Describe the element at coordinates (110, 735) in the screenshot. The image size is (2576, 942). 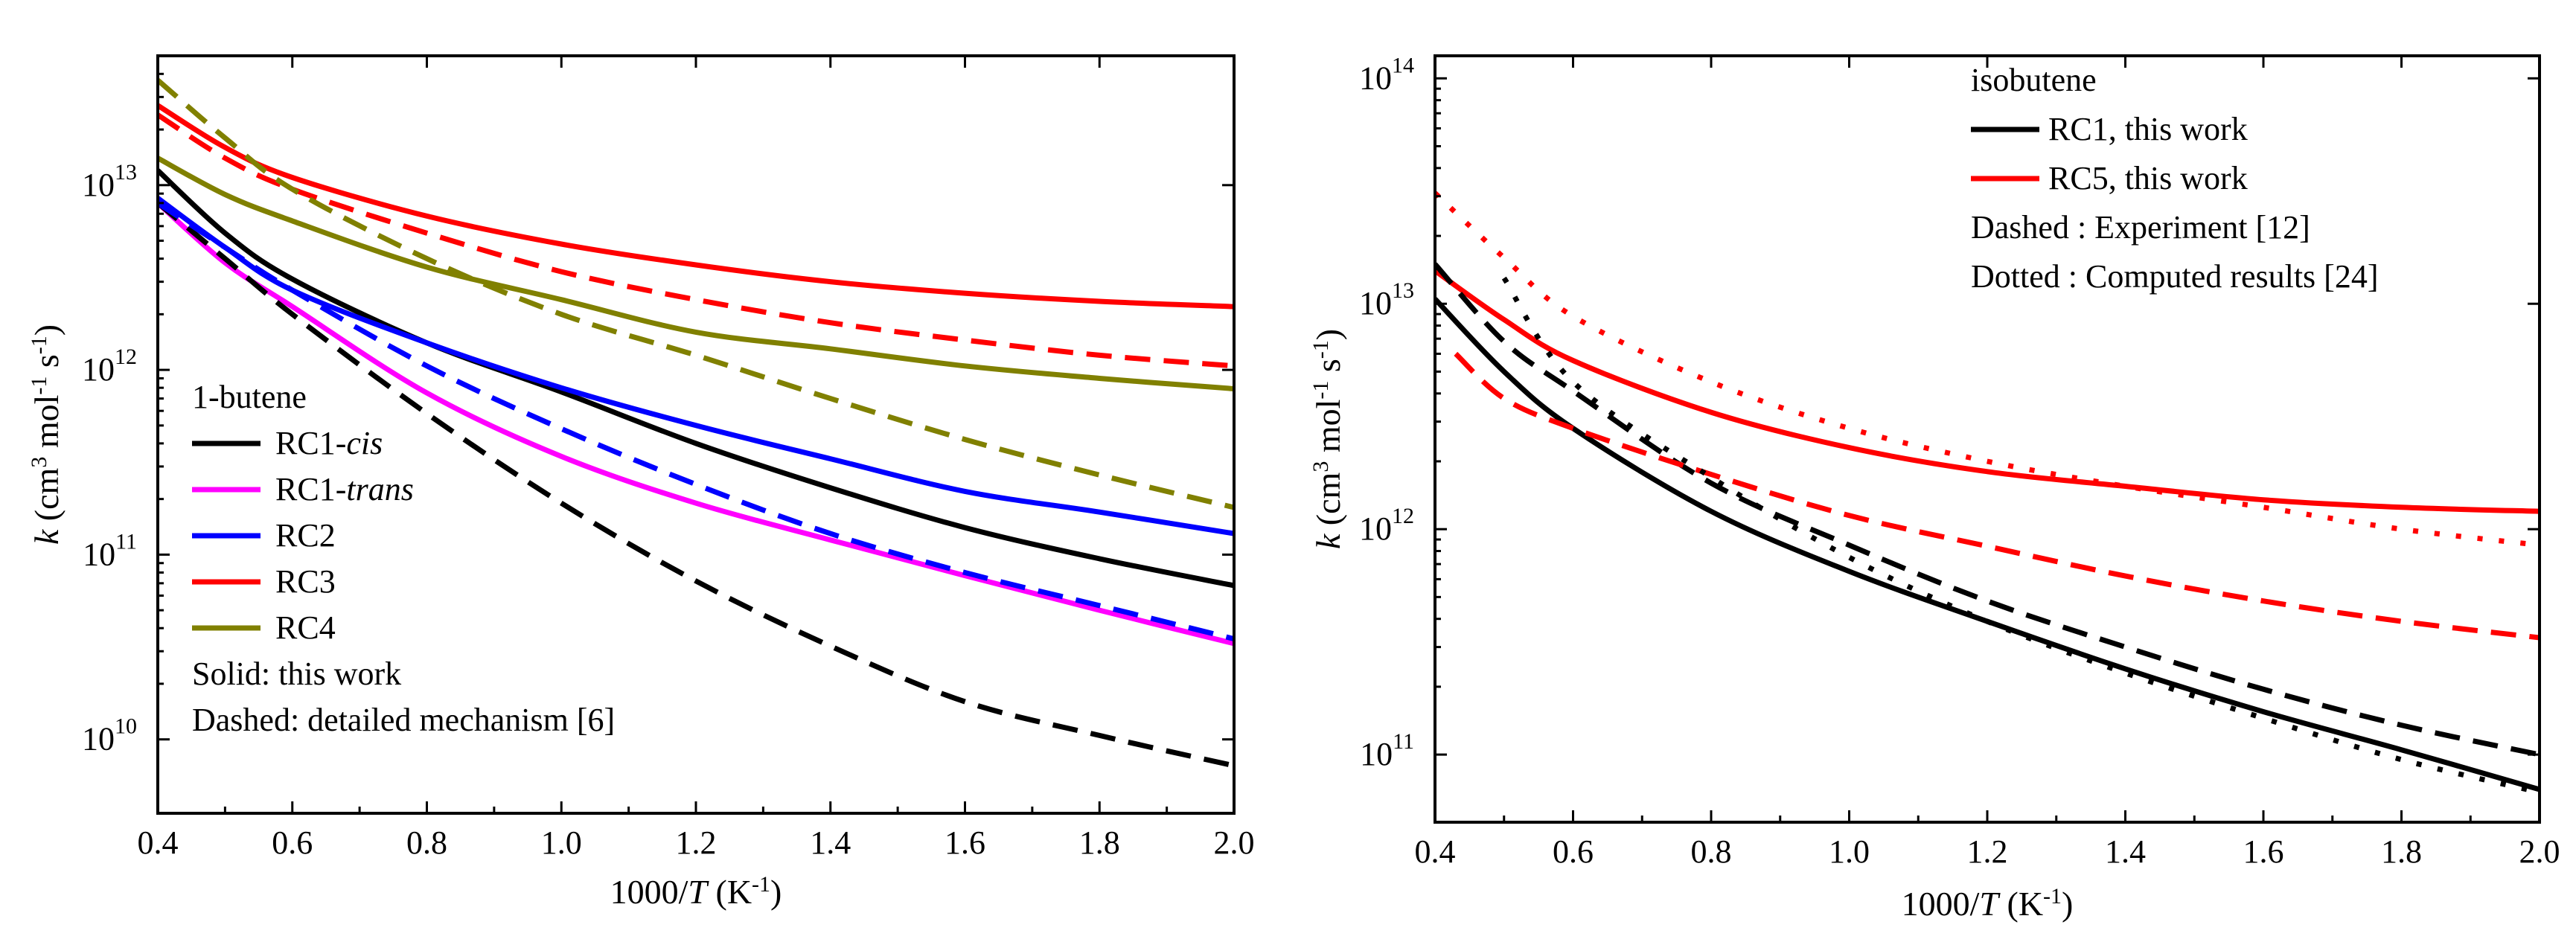
I see `y-tick-label: 1010` at that location.